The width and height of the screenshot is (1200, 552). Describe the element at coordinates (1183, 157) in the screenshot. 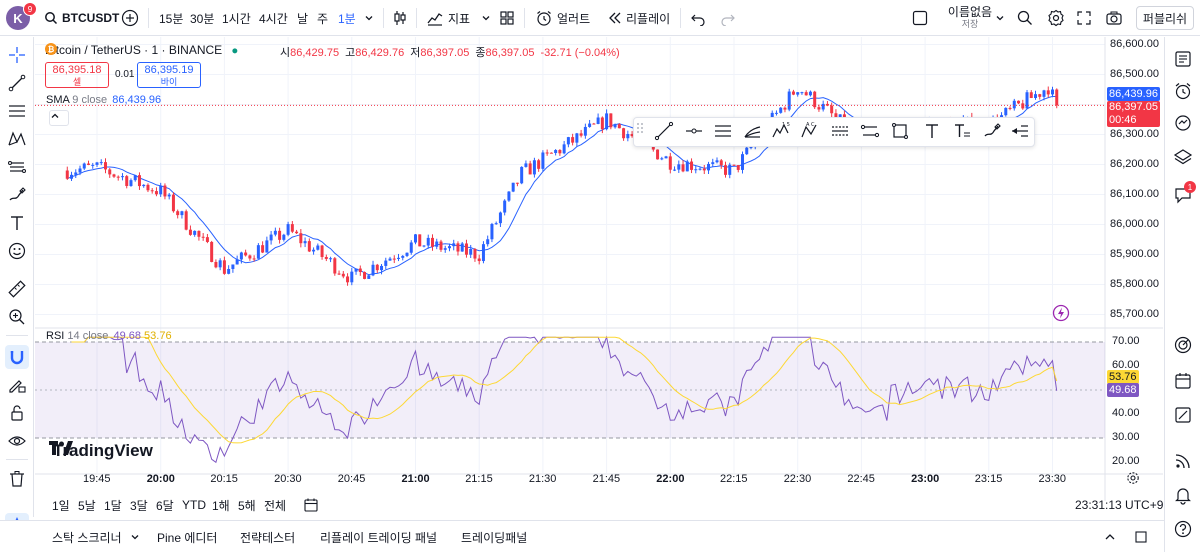

I see `object-tree-button` at that location.